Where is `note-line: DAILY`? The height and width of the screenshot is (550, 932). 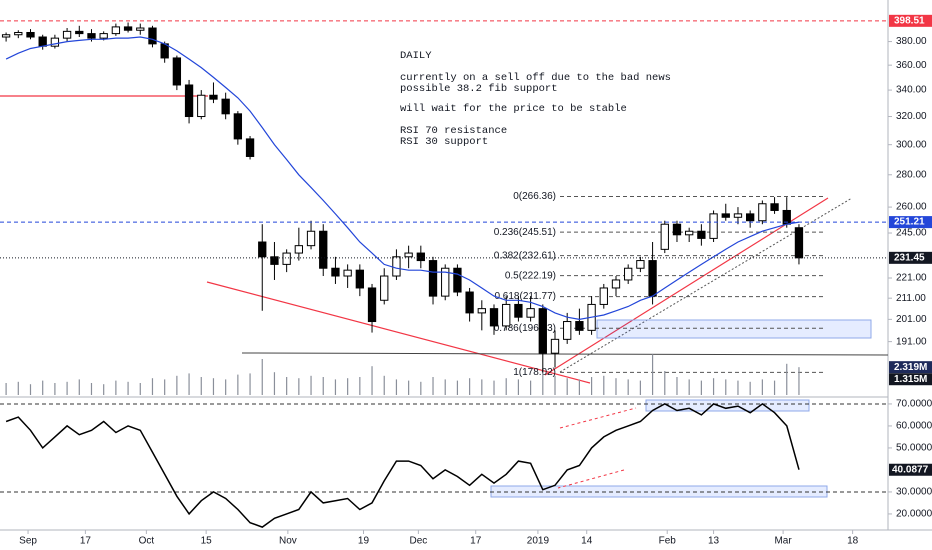
note-line: DAILY is located at coordinates (416, 56).